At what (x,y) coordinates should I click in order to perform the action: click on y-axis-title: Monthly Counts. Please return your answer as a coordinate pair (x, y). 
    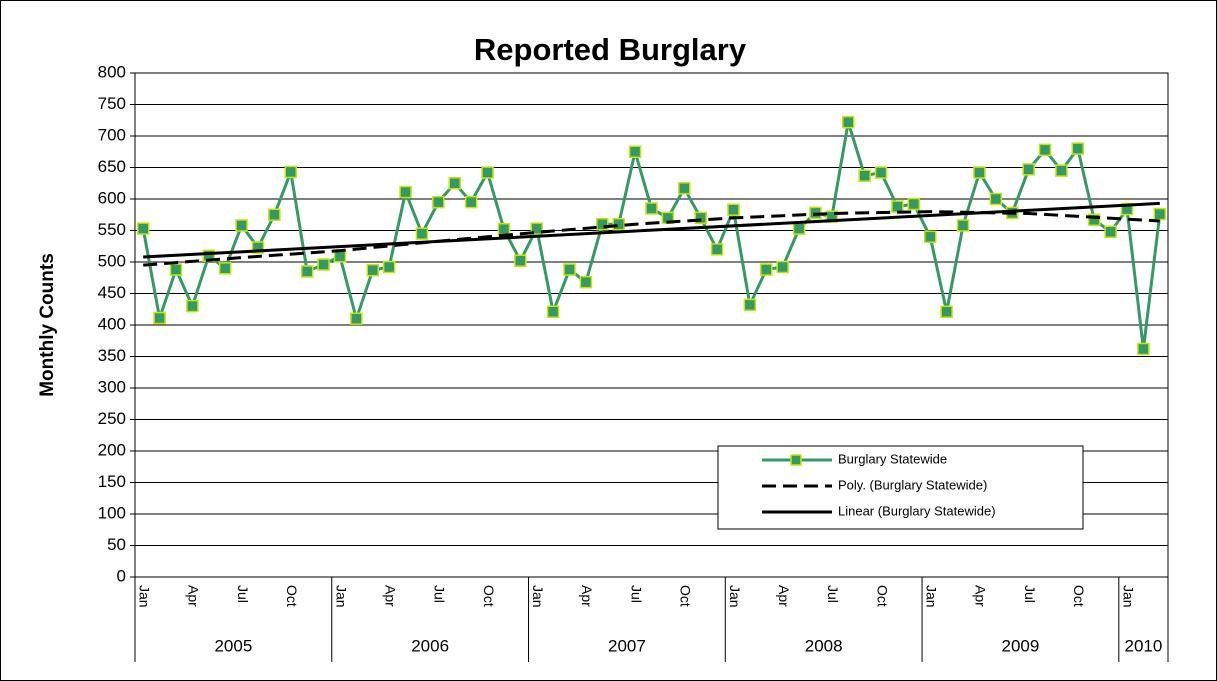
    Looking at the image, I should click on (47, 325).